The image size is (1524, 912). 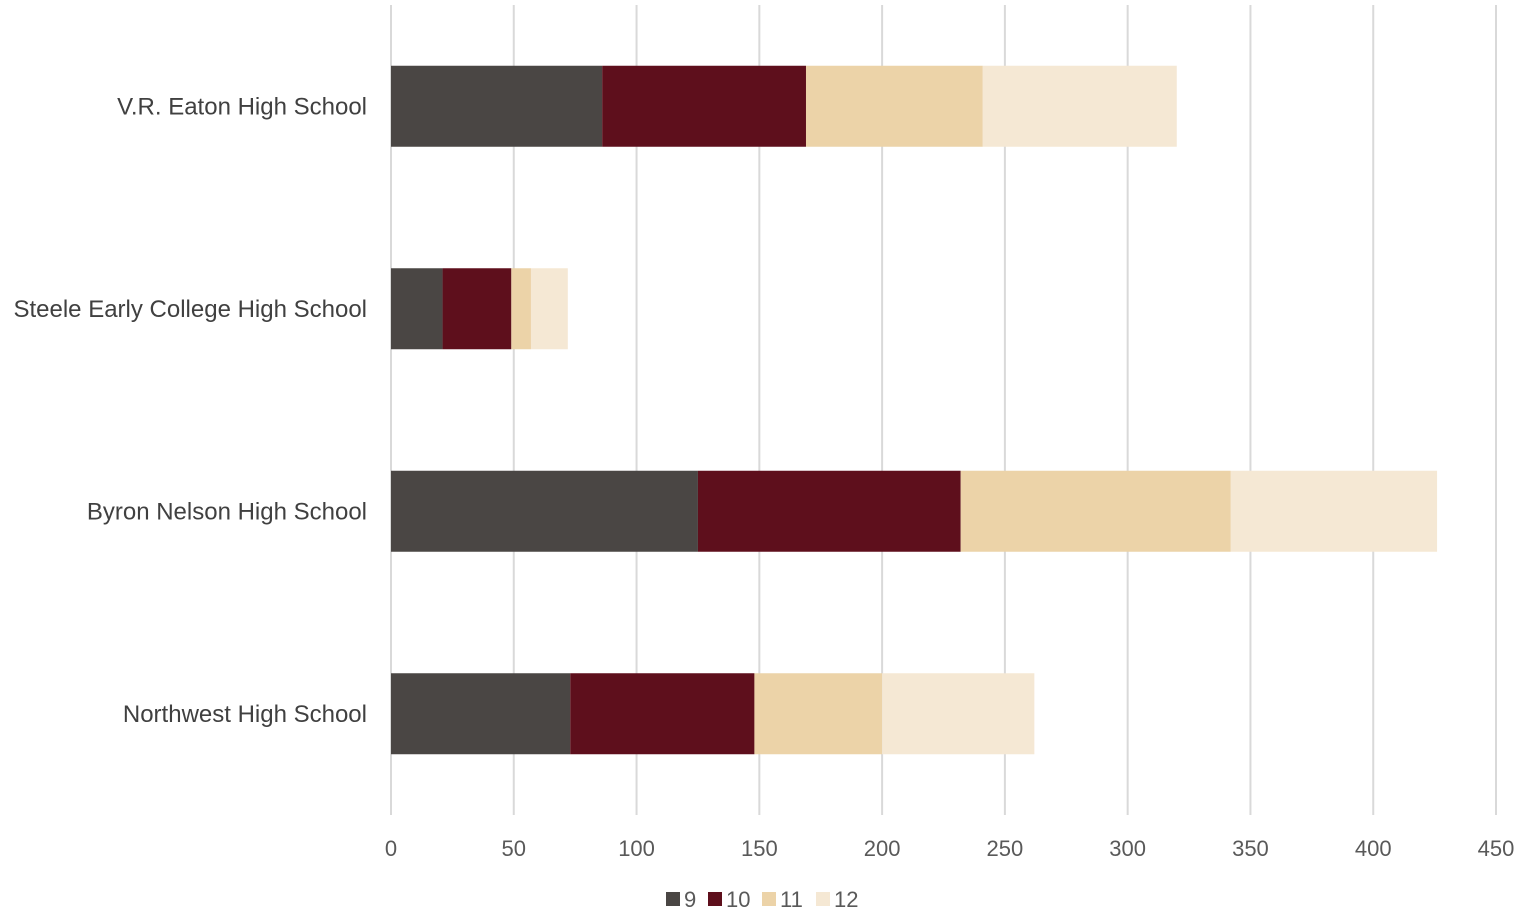 What do you see at coordinates (882, 848) in the screenshot?
I see `x-tick-label: 200` at bounding box center [882, 848].